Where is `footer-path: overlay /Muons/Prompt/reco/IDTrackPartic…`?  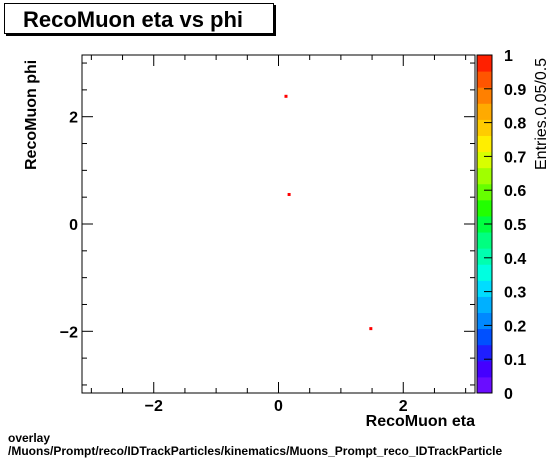
footer-path: overlay /Muons/Prompt/reco/IDTrackPartic… is located at coordinates (255, 445).